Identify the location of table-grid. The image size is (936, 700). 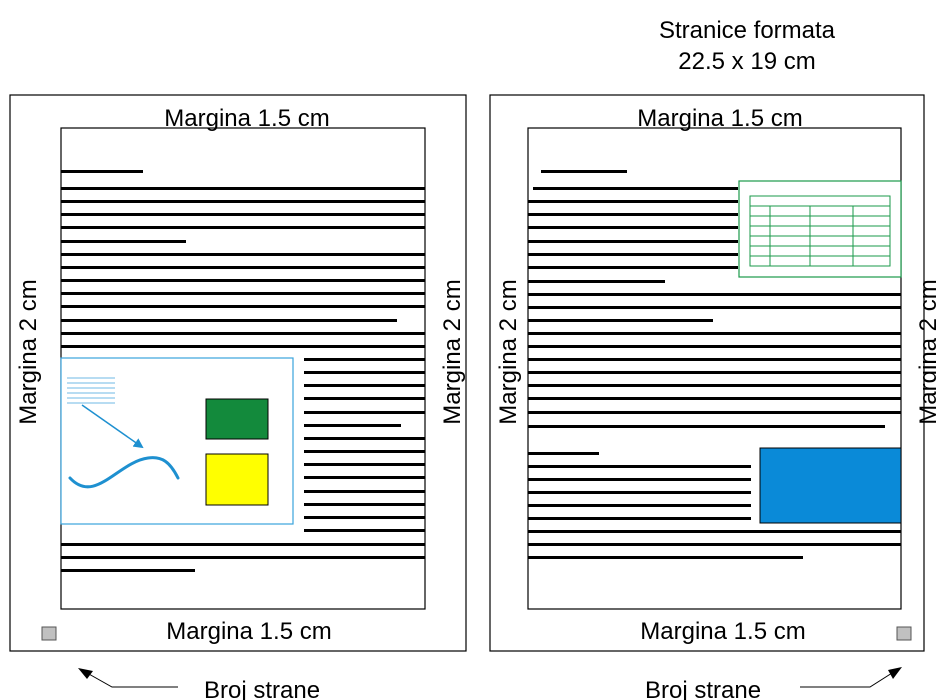
(820, 231).